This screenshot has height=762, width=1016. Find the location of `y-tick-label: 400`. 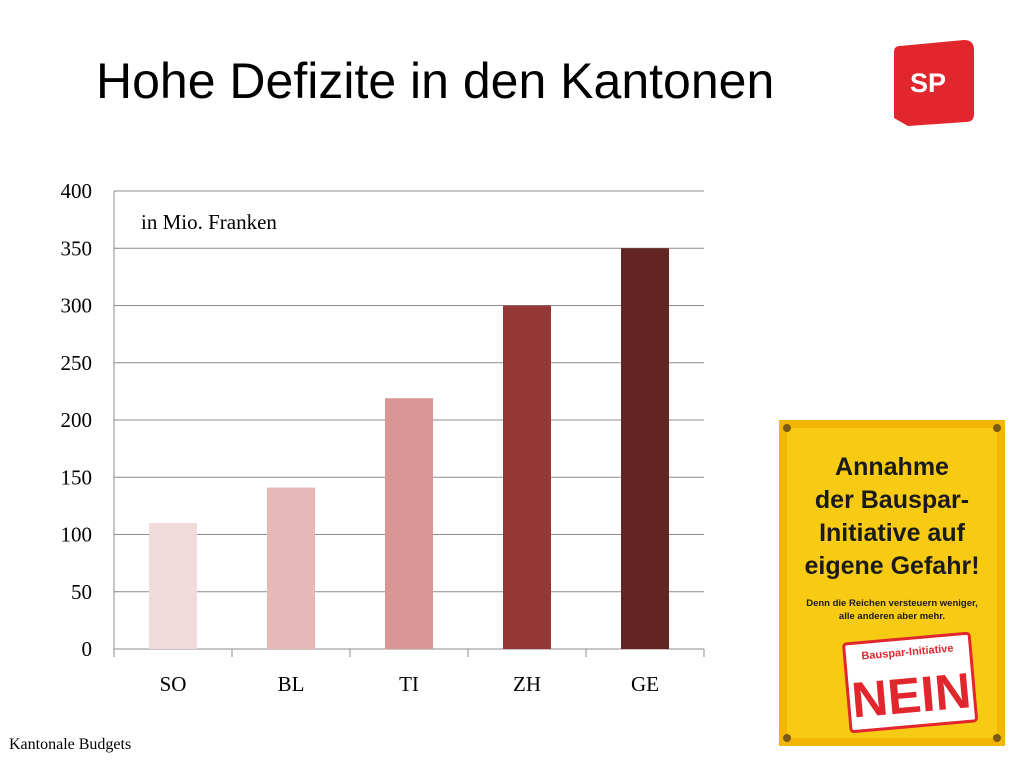

y-tick-label: 400 is located at coordinates (77, 191).